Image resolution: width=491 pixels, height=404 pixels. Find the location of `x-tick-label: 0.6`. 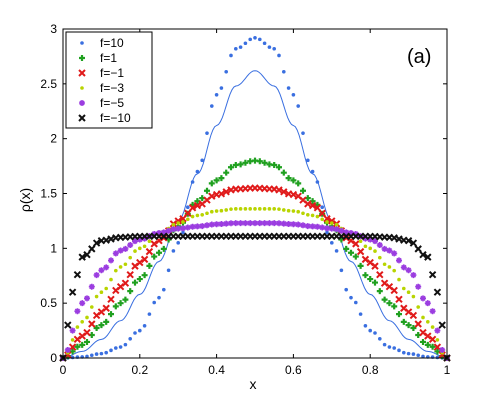

x-tick-label: 0.6 is located at coordinates (293, 370).